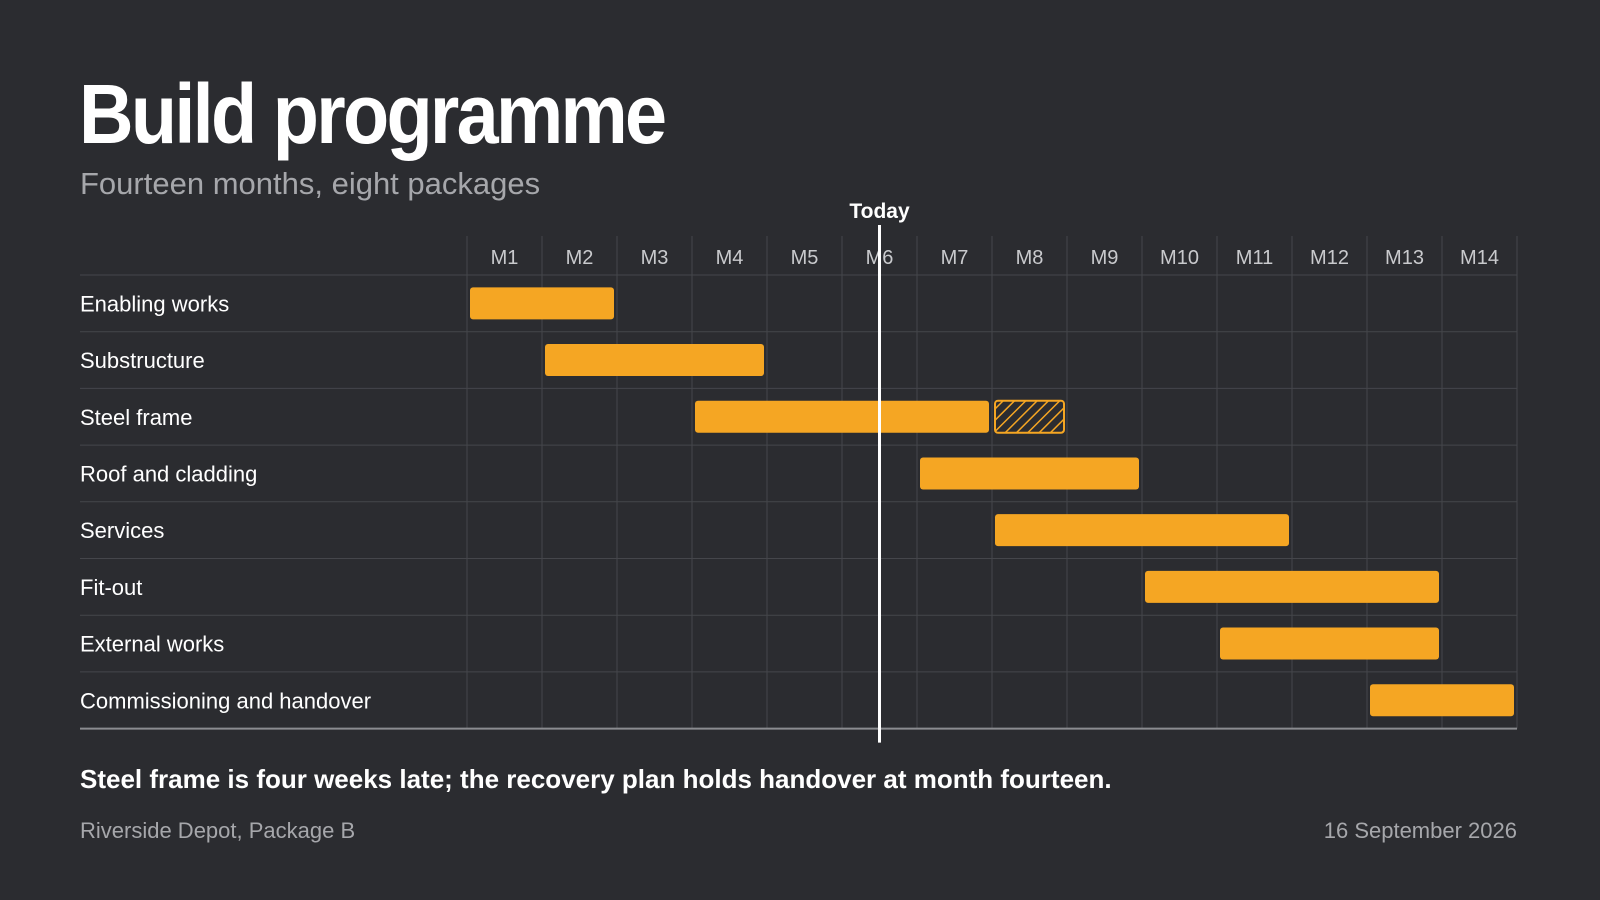 The height and width of the screenshot is (900, 1600). I want to click on month-tick-label: M14, so click(1479, 258).